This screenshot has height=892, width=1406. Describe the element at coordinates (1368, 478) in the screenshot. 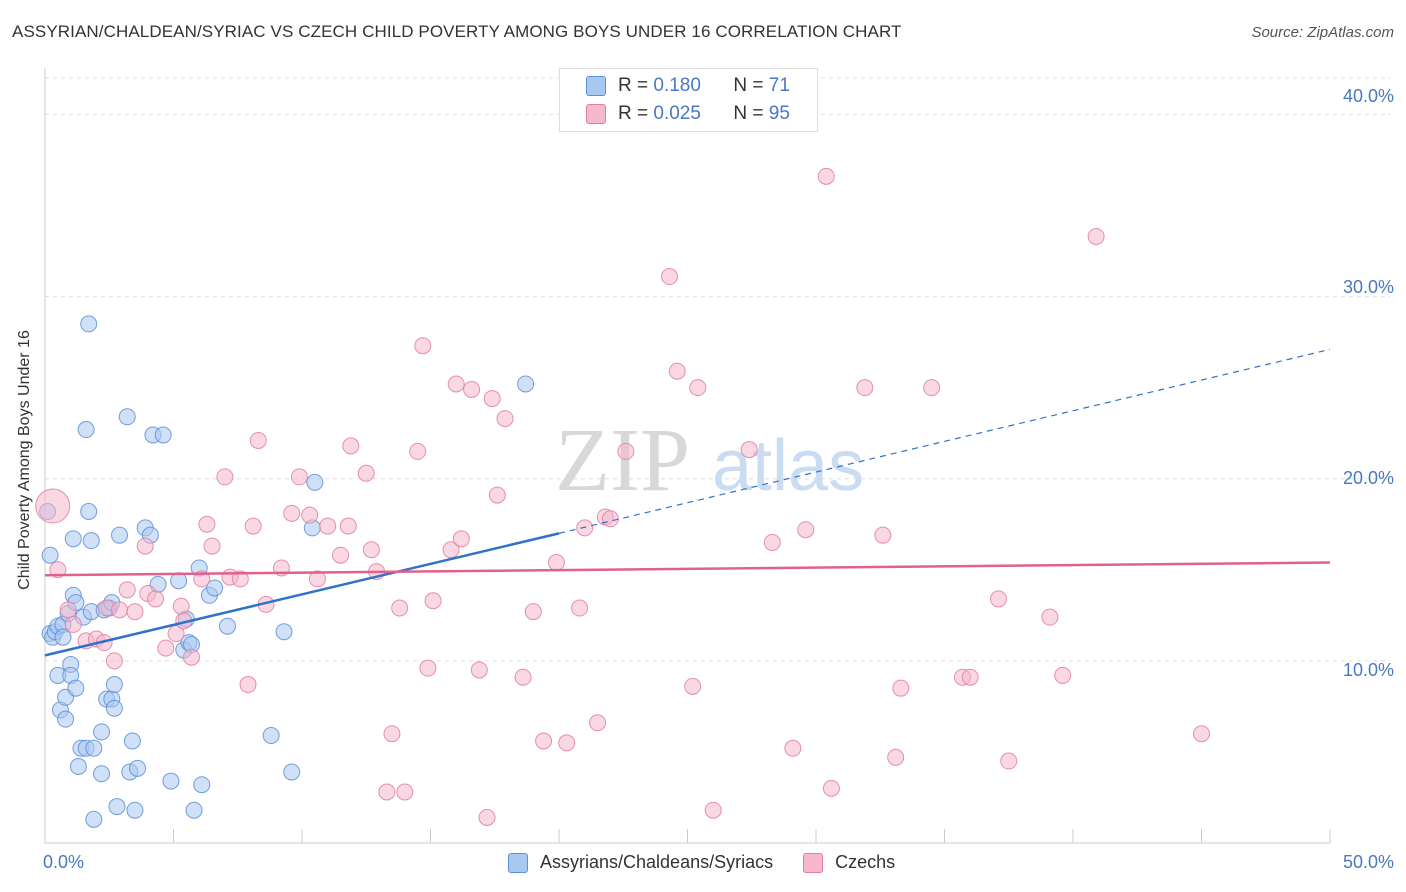

I see `y-tick-label-20: 20.0%` at that location.